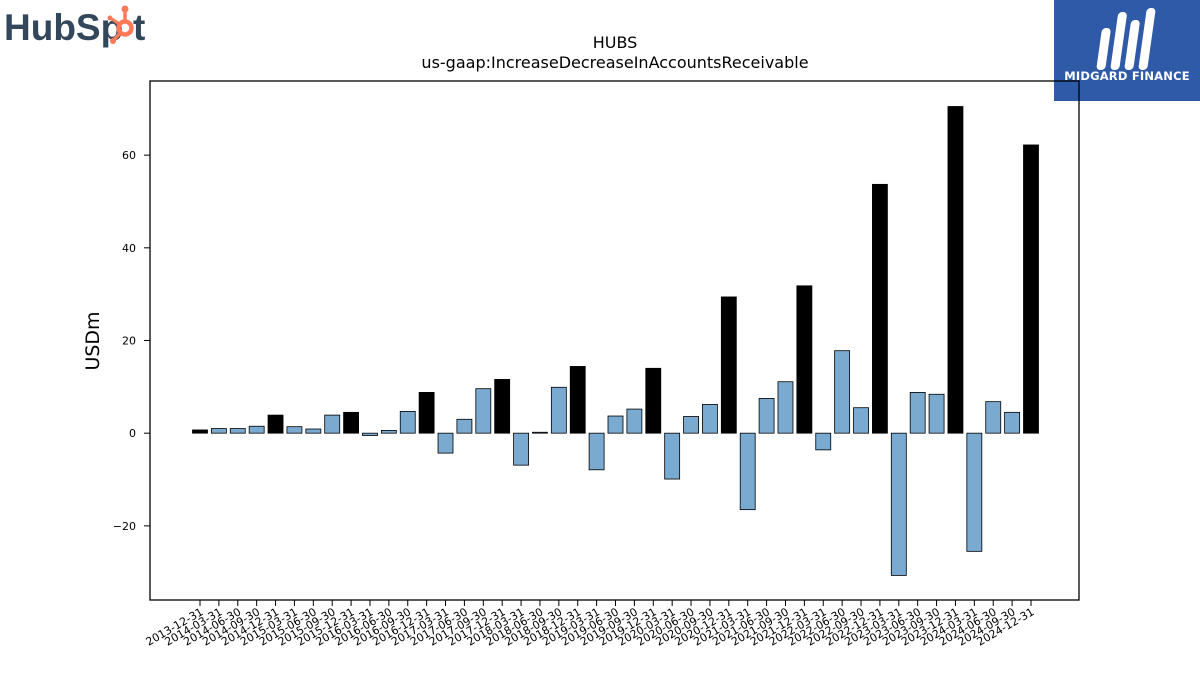 Image resolution: width=1200 pixels, height=675 pixels. Describe the element at coordinates (139, 27) in the screenshot. I see `svg-text: t` at that location.